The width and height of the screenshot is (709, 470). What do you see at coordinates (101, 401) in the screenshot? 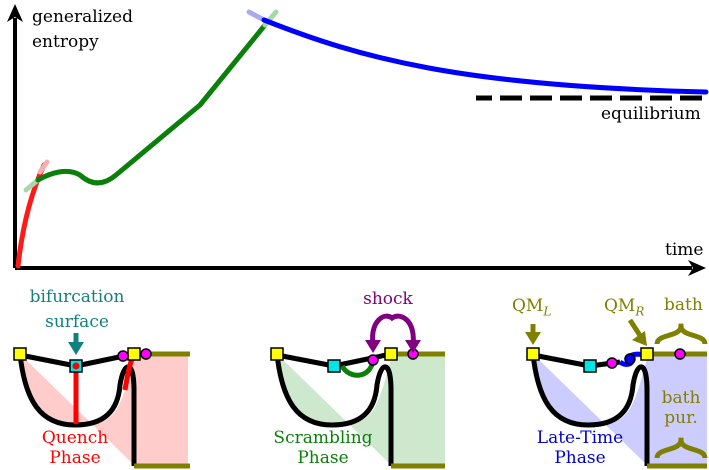
I see `quench-panel` at bounding box center [101, 401].